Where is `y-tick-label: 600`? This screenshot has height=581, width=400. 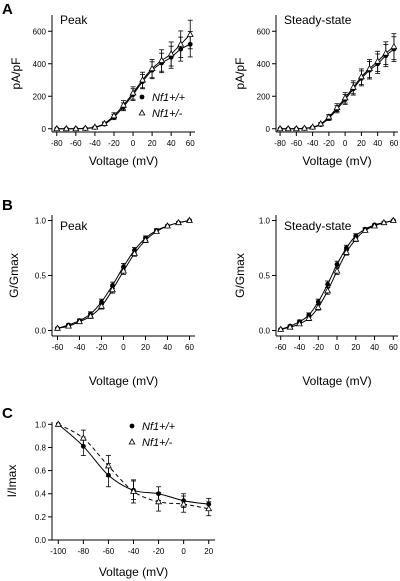
y-tick-label: 600 is located at coordinates (264, 31).